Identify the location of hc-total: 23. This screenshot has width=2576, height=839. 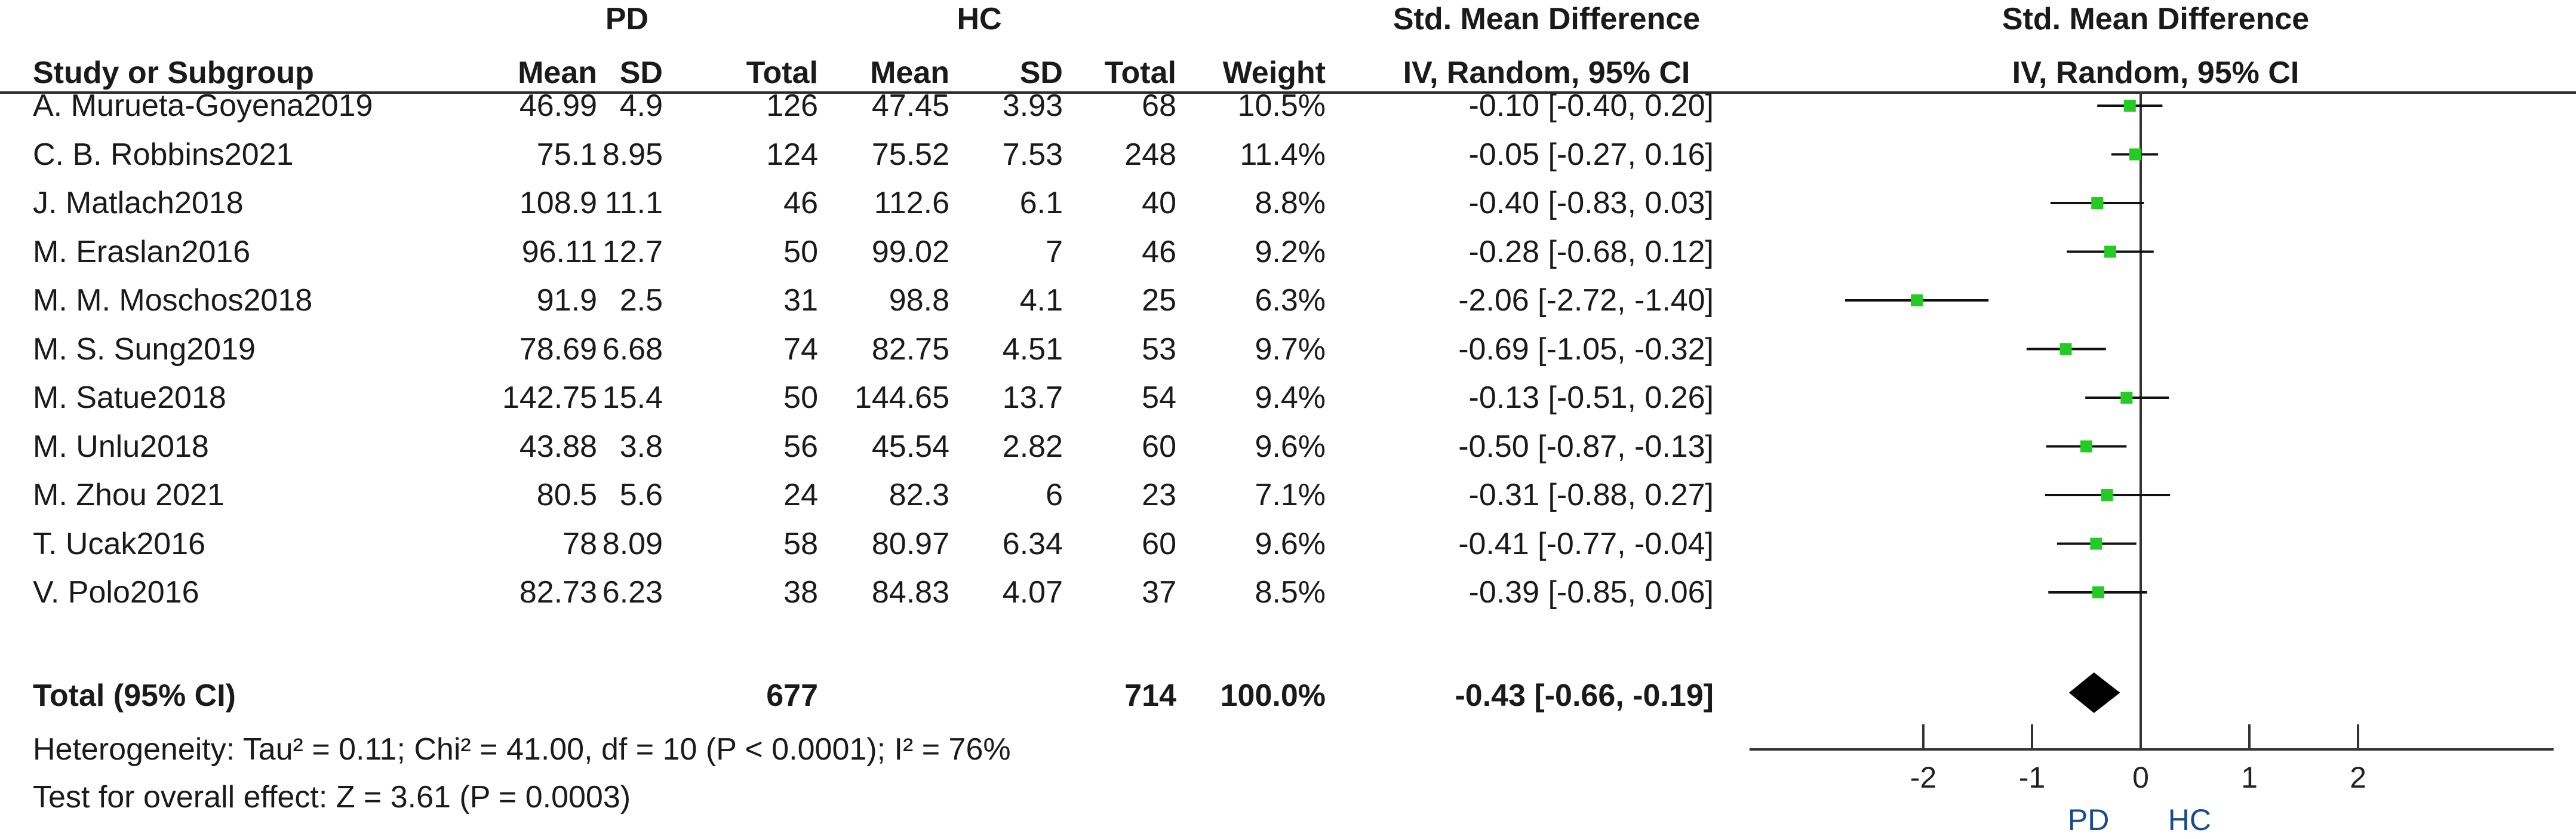
(1159, 495).